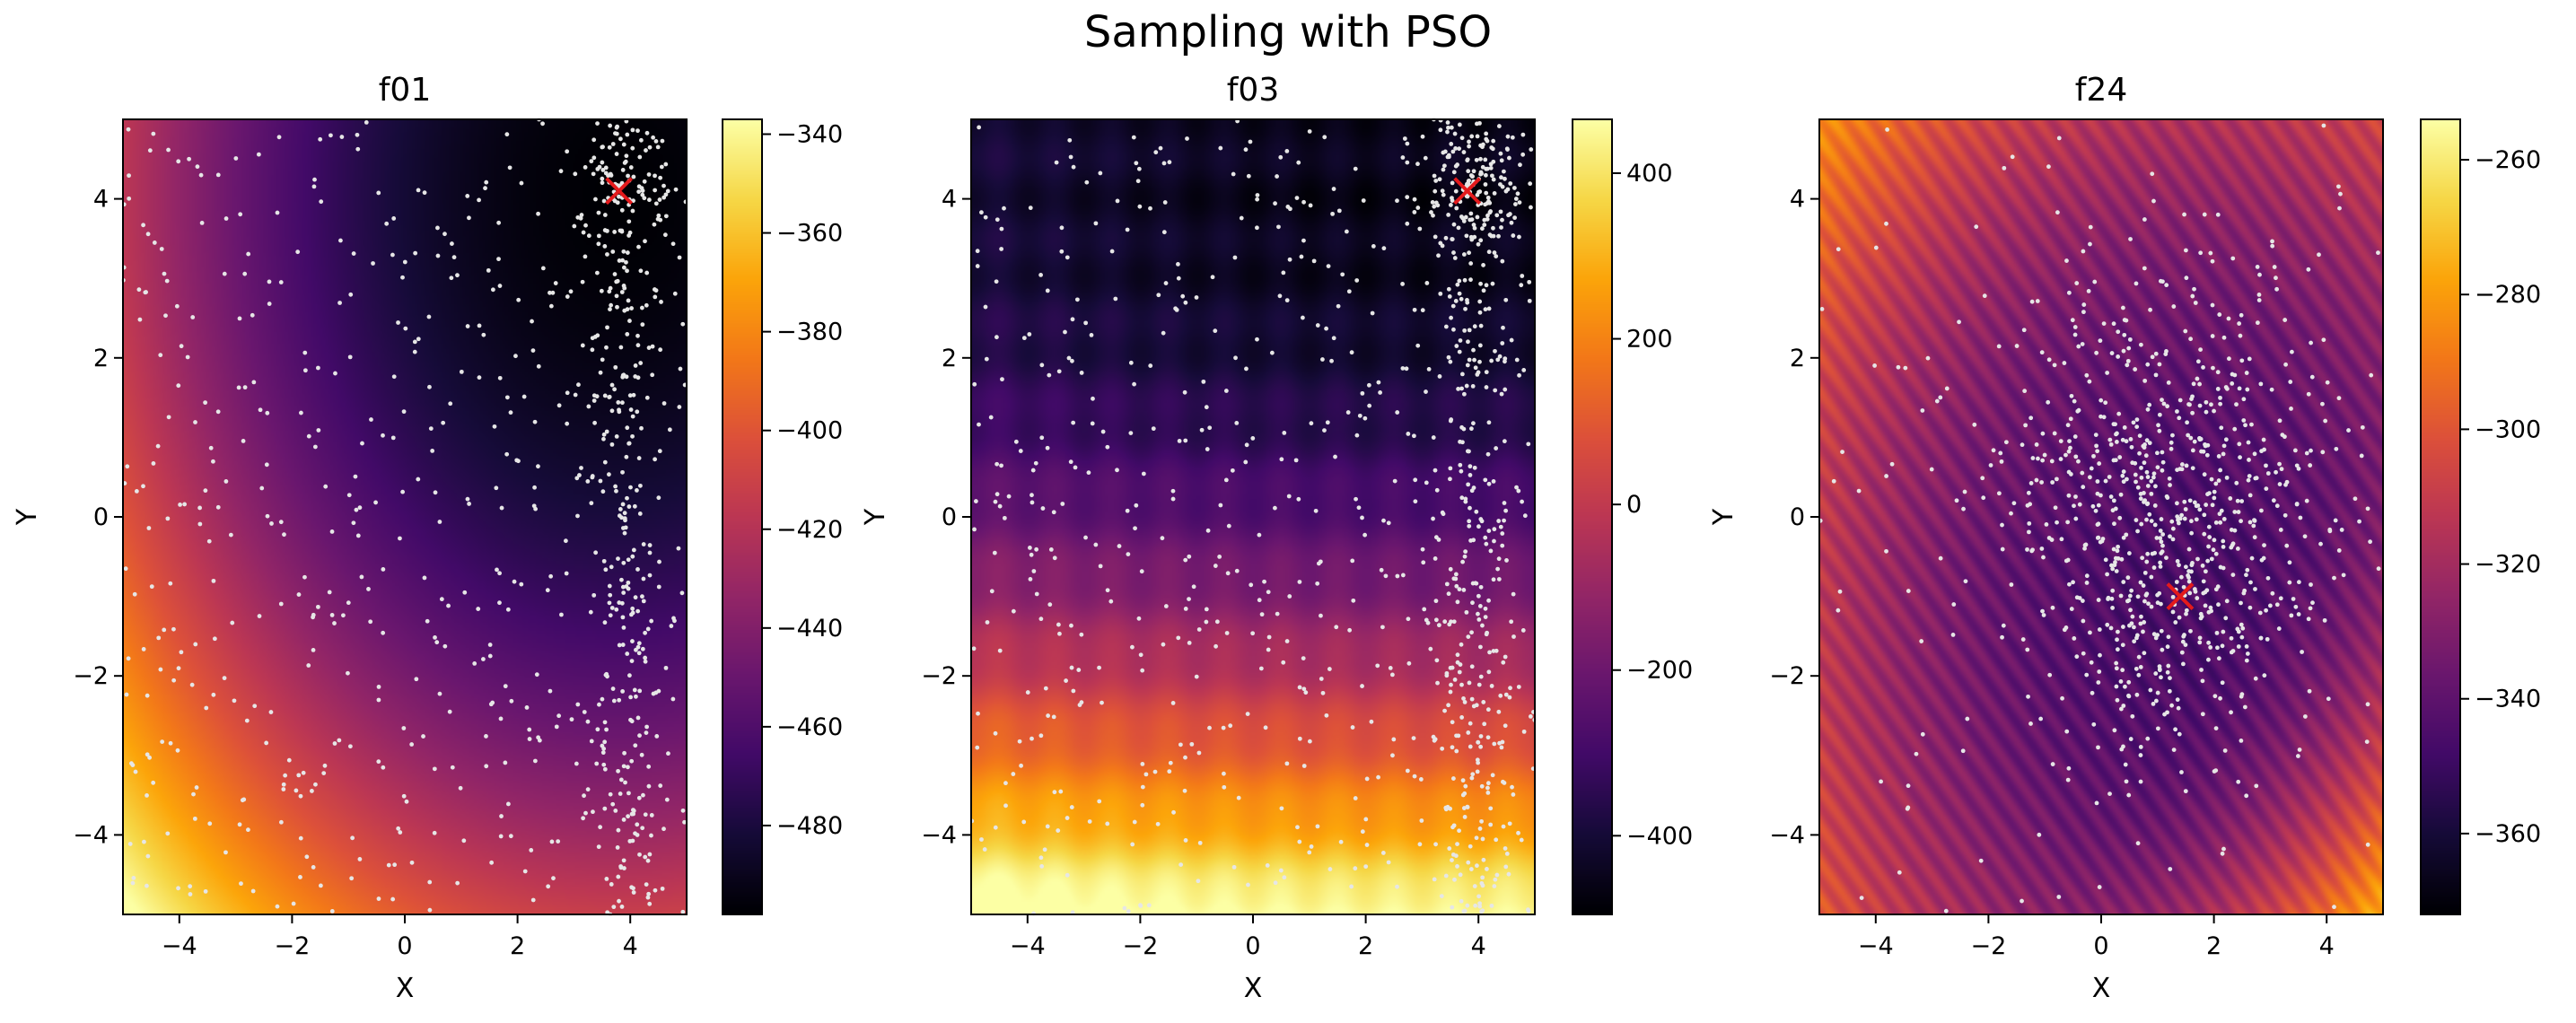  Describe the element at coordinates (1797, 358) in the screenshot. I see `y-tick-label: 2` at that location.